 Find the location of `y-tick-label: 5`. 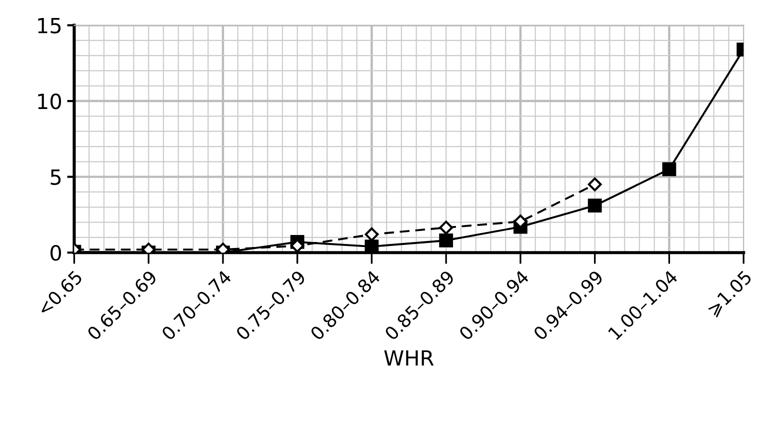

y-tick-label: 5 is located at coordinates (55, 178).